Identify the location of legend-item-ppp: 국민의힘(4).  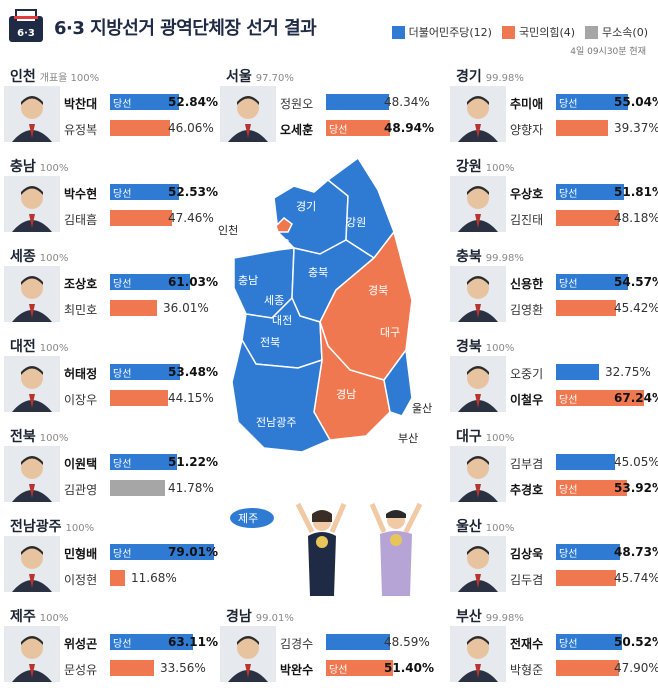
(538, 32).